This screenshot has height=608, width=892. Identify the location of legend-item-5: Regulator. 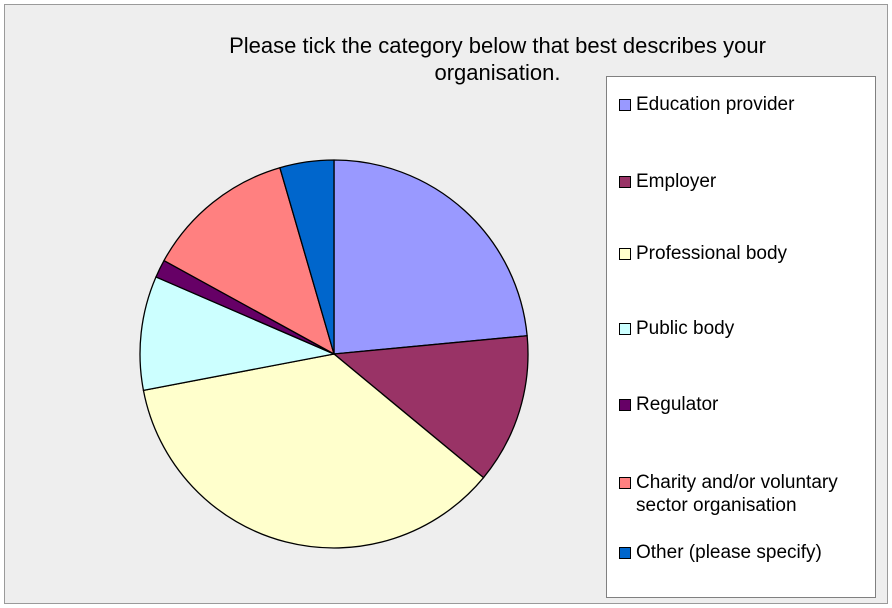
(744, 404).